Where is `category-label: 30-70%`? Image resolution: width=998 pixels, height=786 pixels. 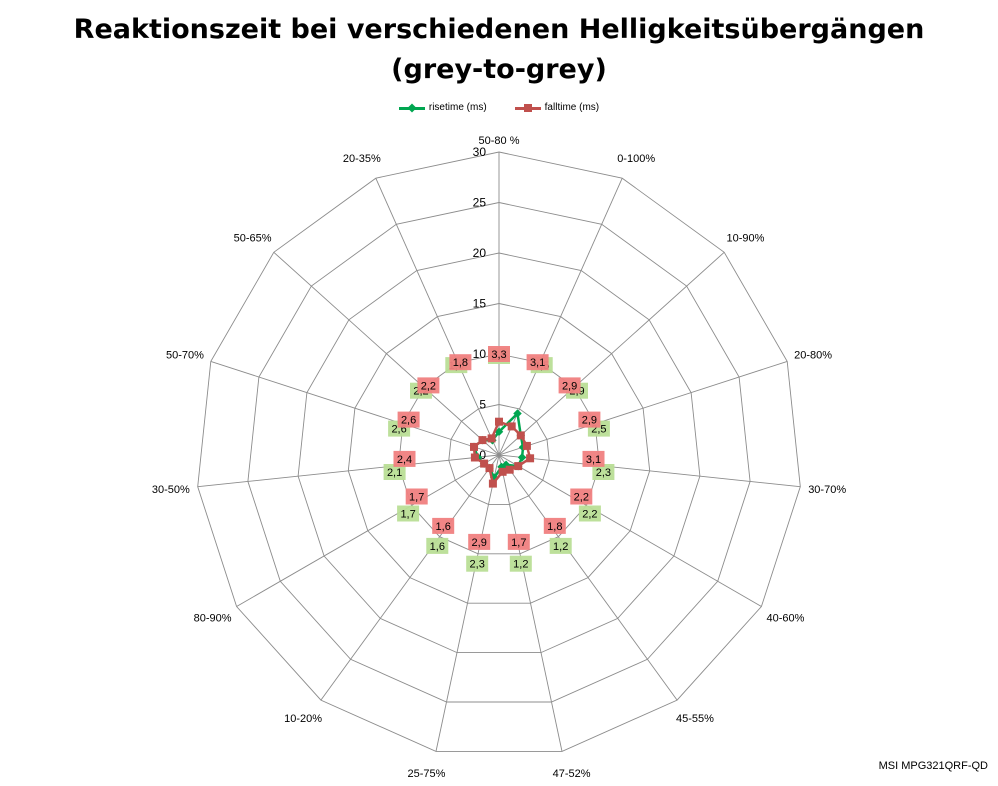
category-label: 30-70% is located at coordinates (827, 490).